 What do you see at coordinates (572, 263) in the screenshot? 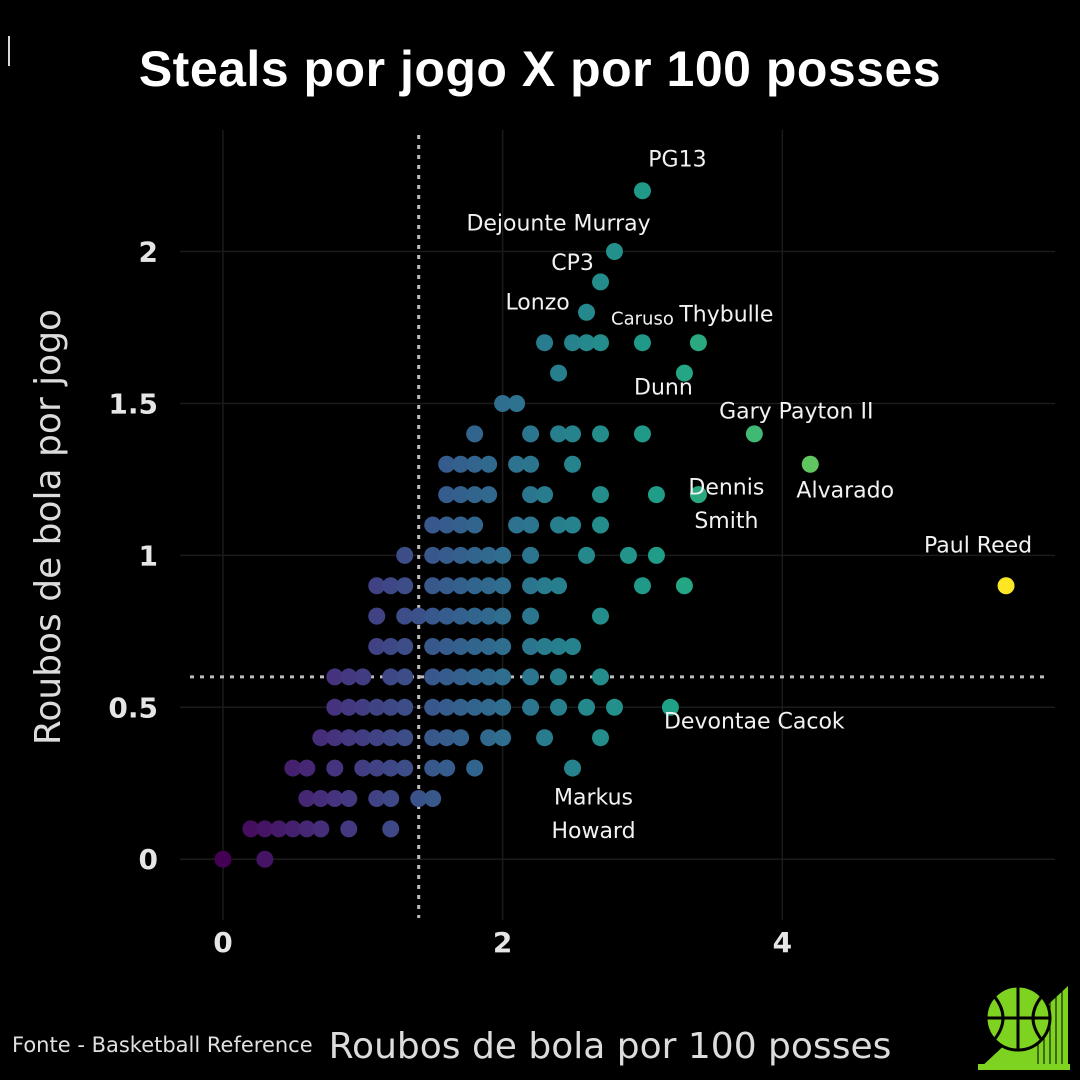
I see `point-annotation: CP3` at bounding box center [572, 263].